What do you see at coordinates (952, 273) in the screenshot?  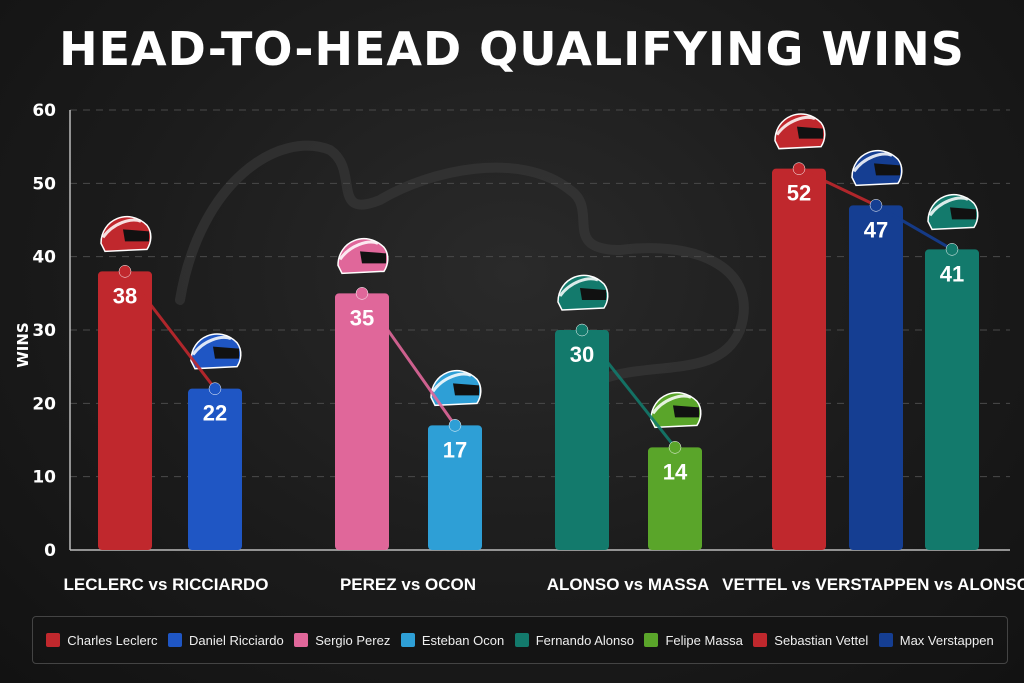 I see `data-label: 41` at bounding box center [952, 273].